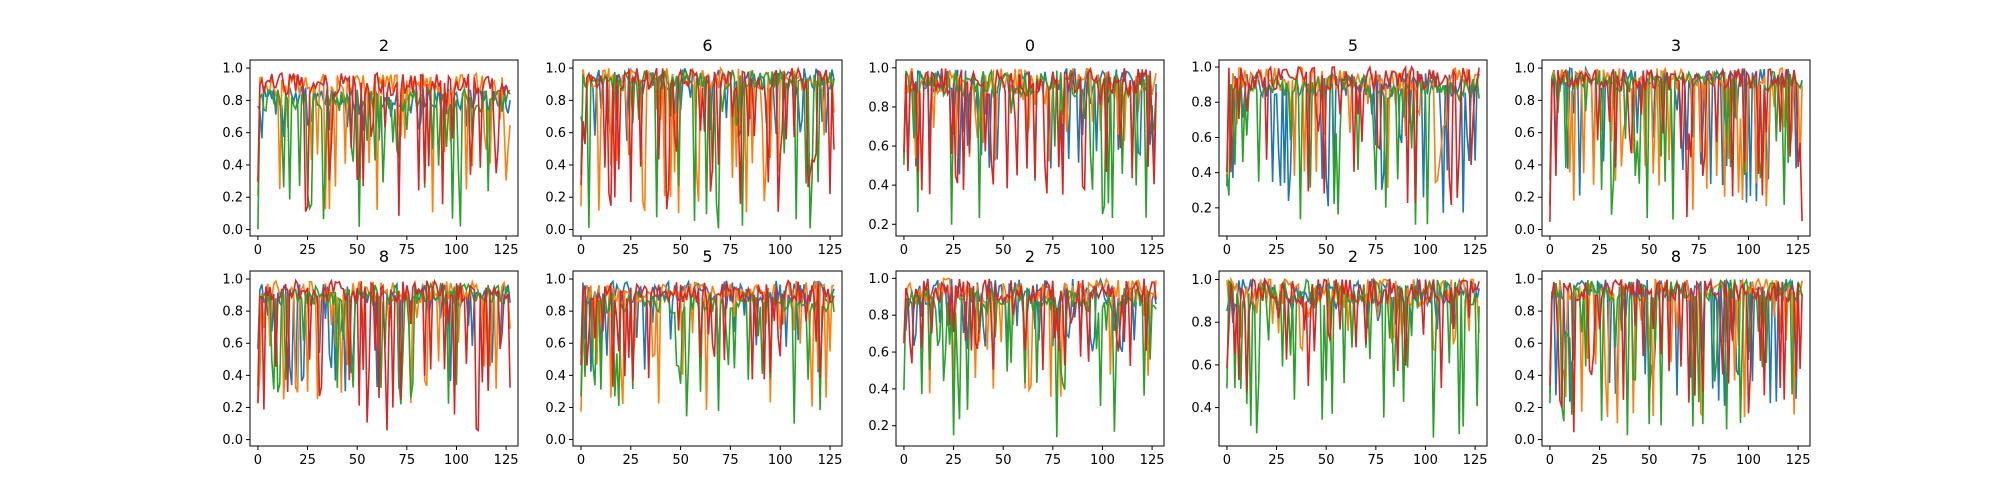  What do you see at coordinates (1676, 256) in the screenshot?
I see `subplot-title: 8` at bounding box center [1676, 256].